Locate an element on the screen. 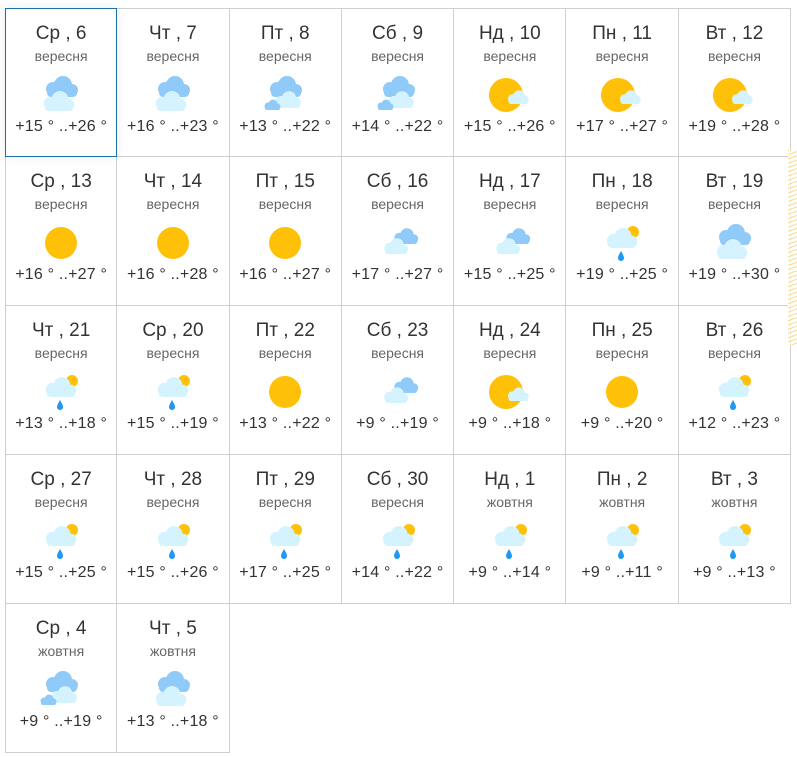 The height and width of the screenshot is (757, 797). day-cell: Вт , 26 вересня +12 ° ..+23 ° is located at coordinates (735, 380).